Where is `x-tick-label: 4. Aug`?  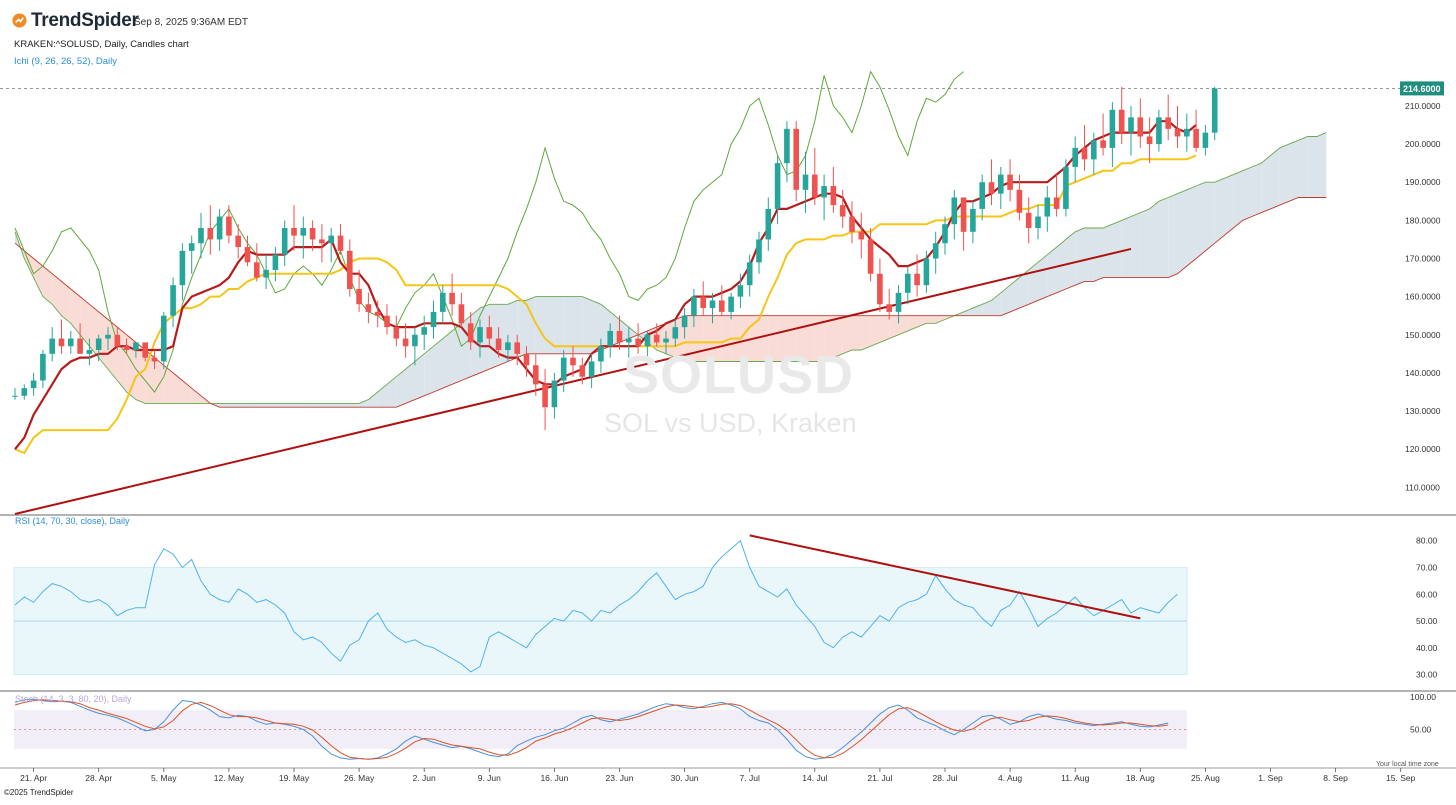
x-tick-label: 4. Aug is located at coordinates (1010, 778).